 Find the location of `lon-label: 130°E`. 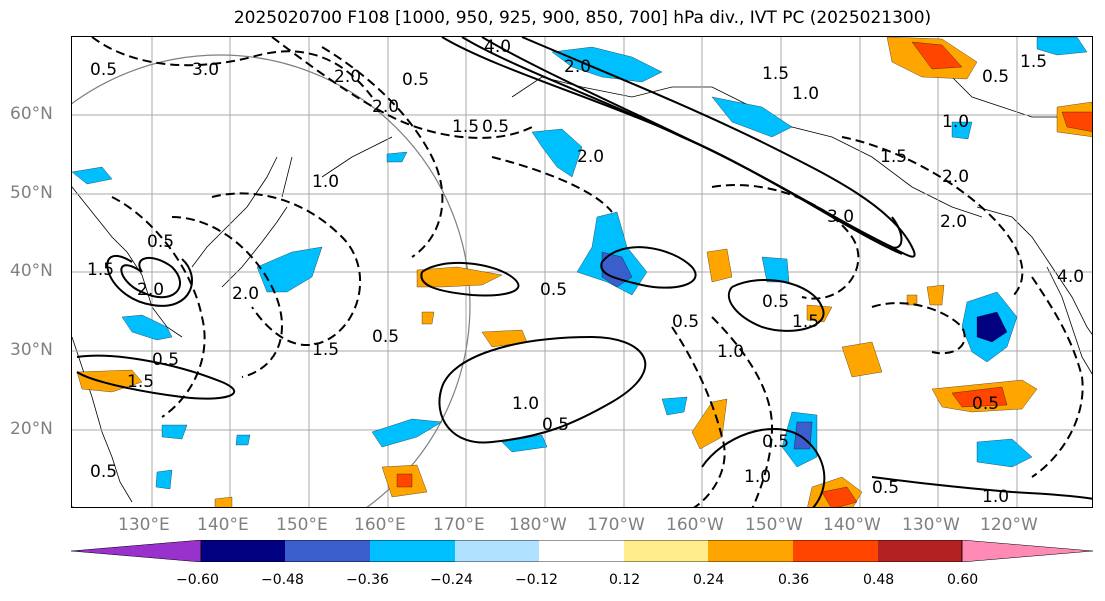

lon-label: 130°E is located at coordinates (144, 525).